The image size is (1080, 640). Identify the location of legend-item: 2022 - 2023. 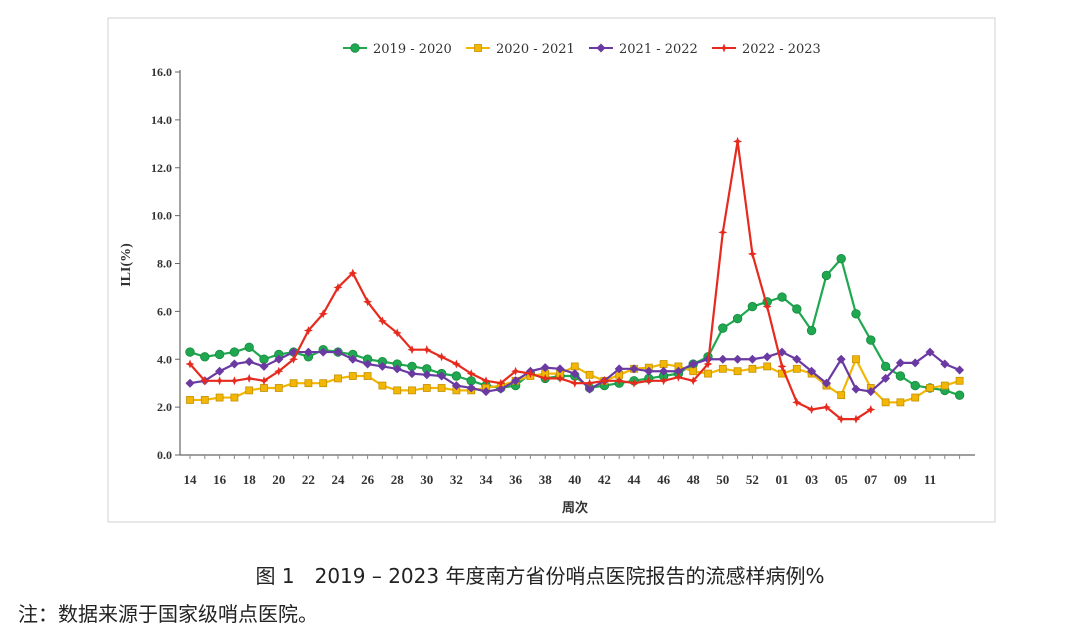
(766, 49).